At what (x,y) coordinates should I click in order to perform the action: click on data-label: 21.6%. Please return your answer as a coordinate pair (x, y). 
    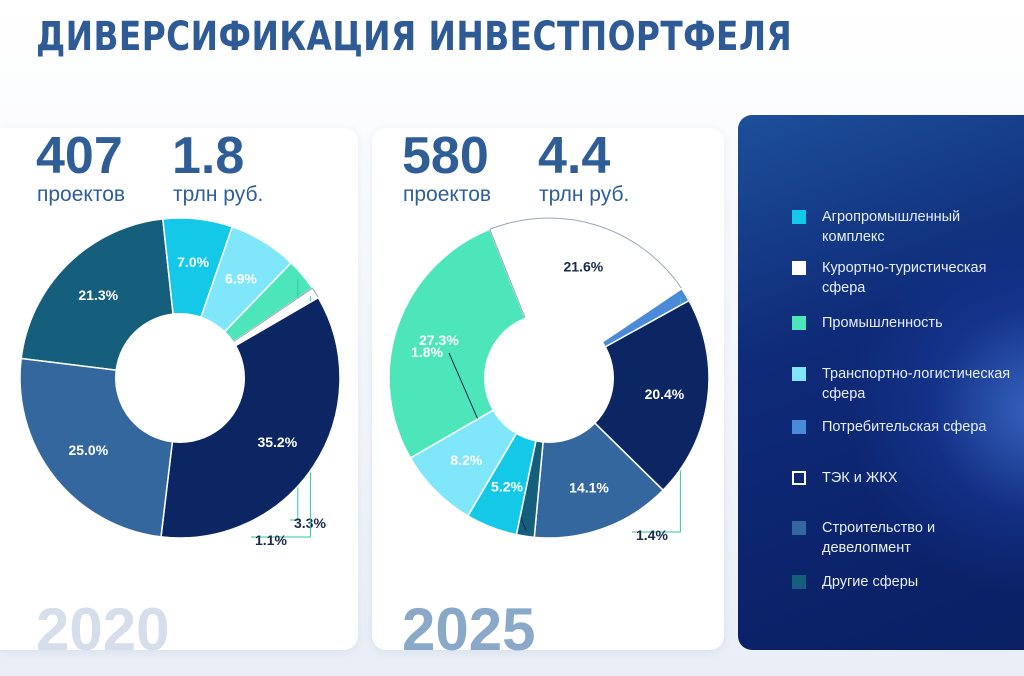
    Looking at the image, I should click on (584, 267).